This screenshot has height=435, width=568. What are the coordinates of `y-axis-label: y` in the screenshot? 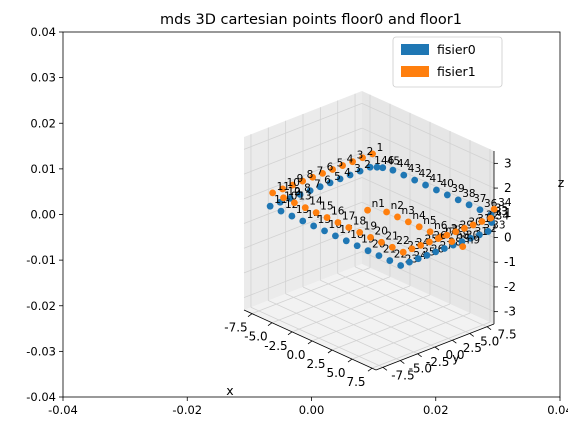 It's located at (456, 357).